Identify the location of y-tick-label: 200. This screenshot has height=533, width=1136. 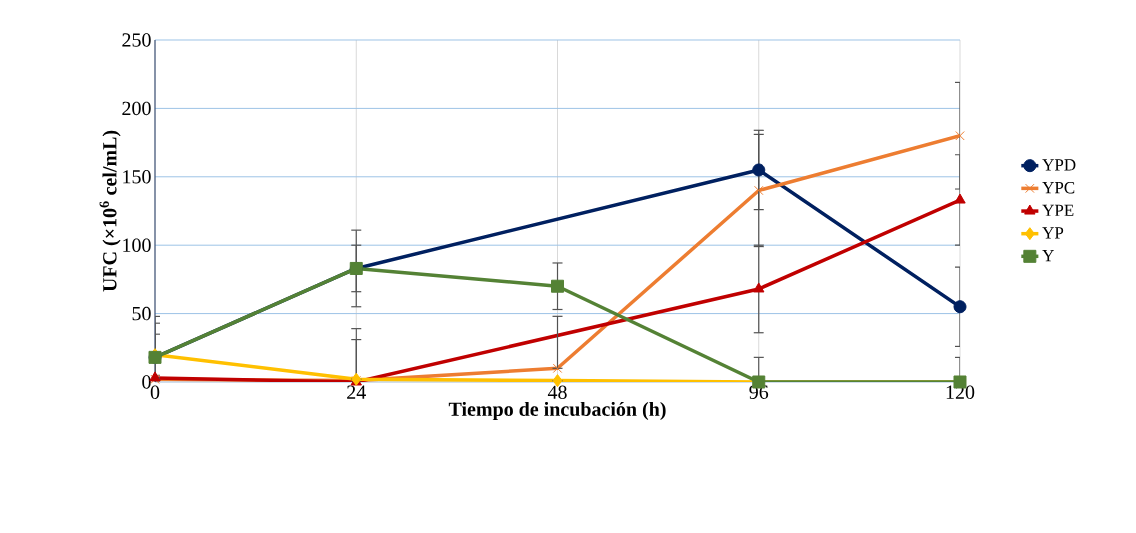
(136, 108).